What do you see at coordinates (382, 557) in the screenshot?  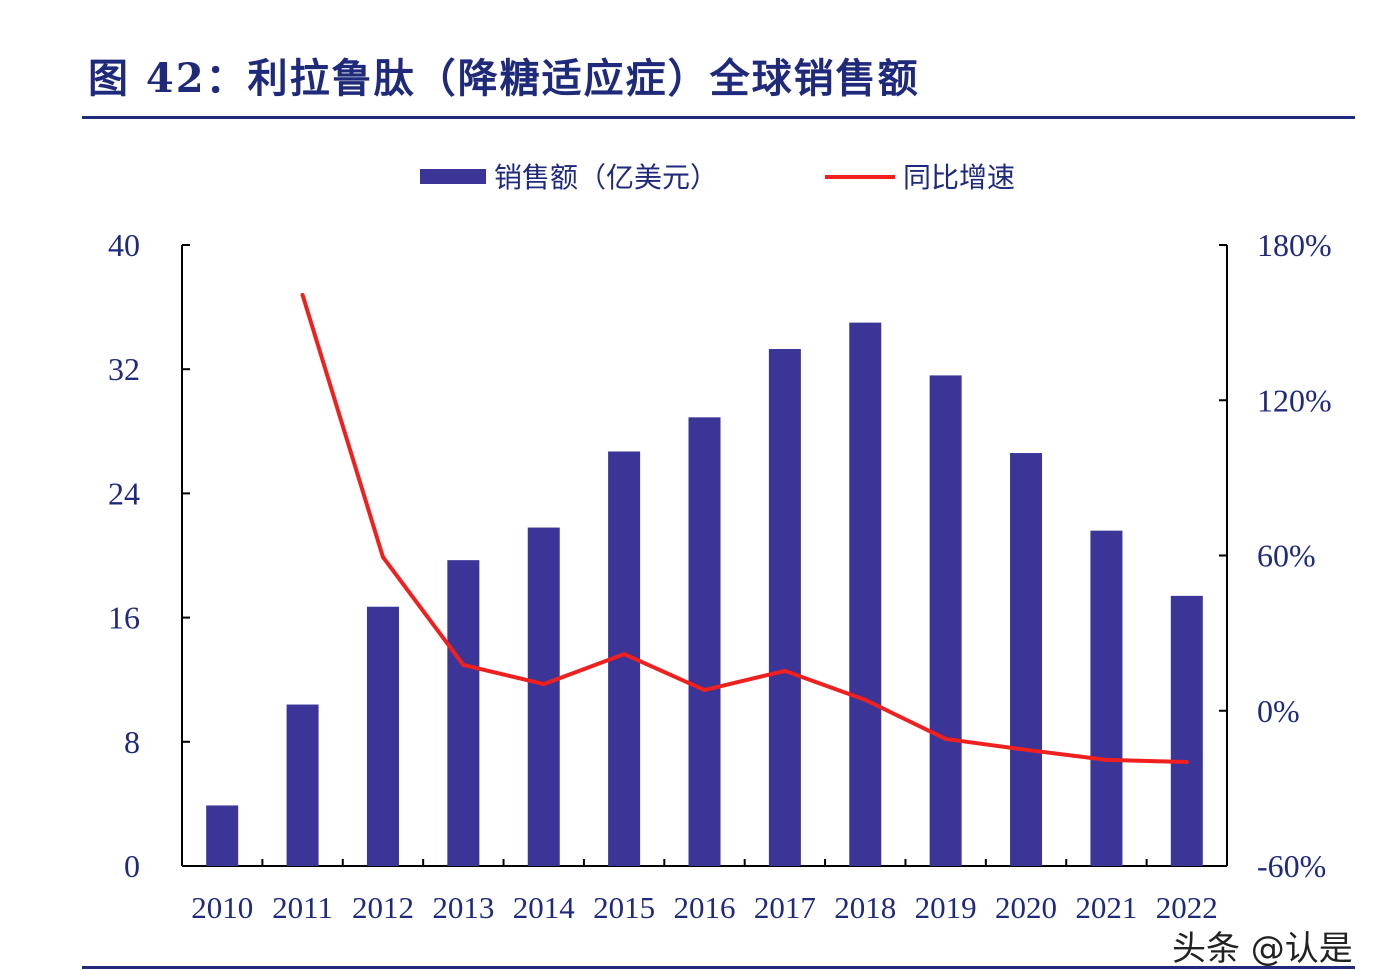 I see `growth-point-2012` at bounding box center [382, 557].